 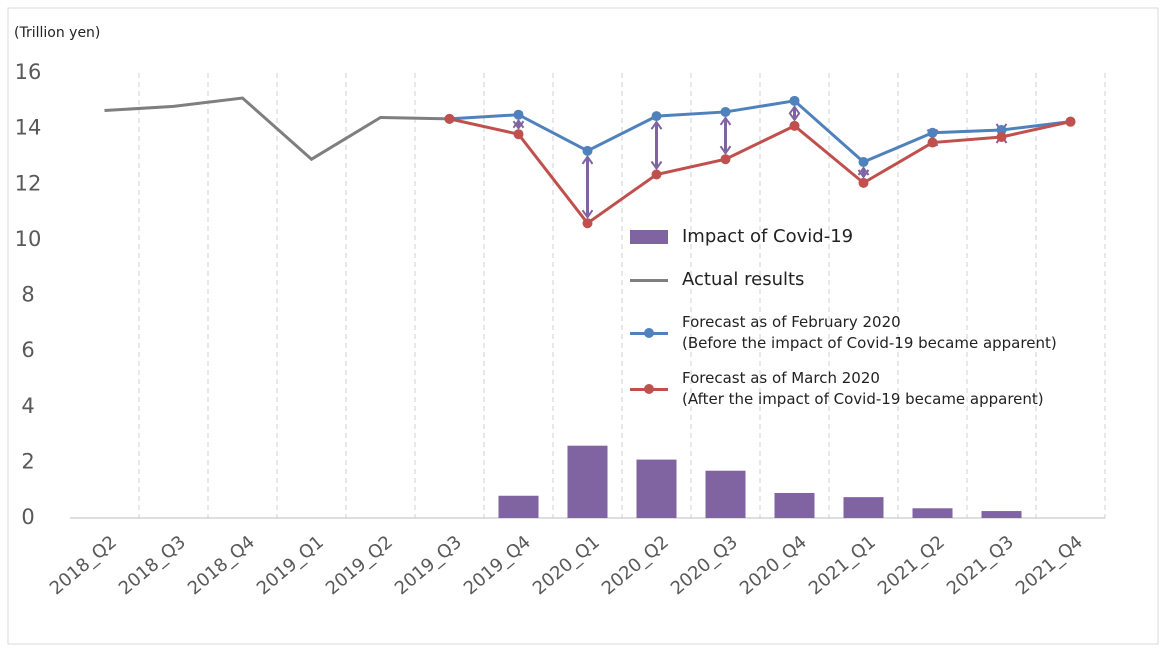 What do you see at coordinates (635, 566) in the screenshot?
I see `x-tick-label: 2020_Q2` at bounding box center [635, 566].